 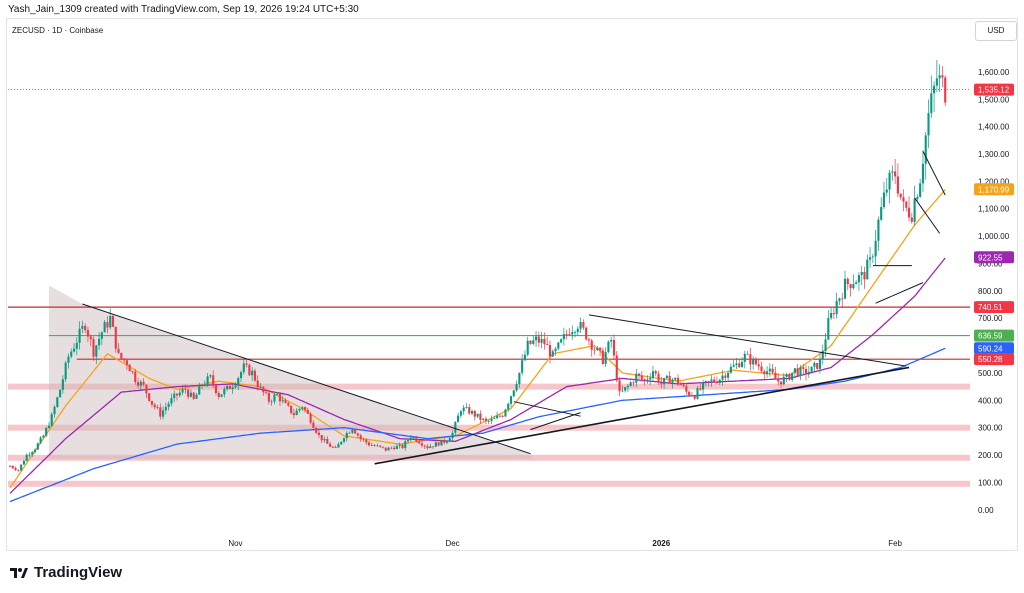 I want to click on wedge-area, so click(x=291, y=372).